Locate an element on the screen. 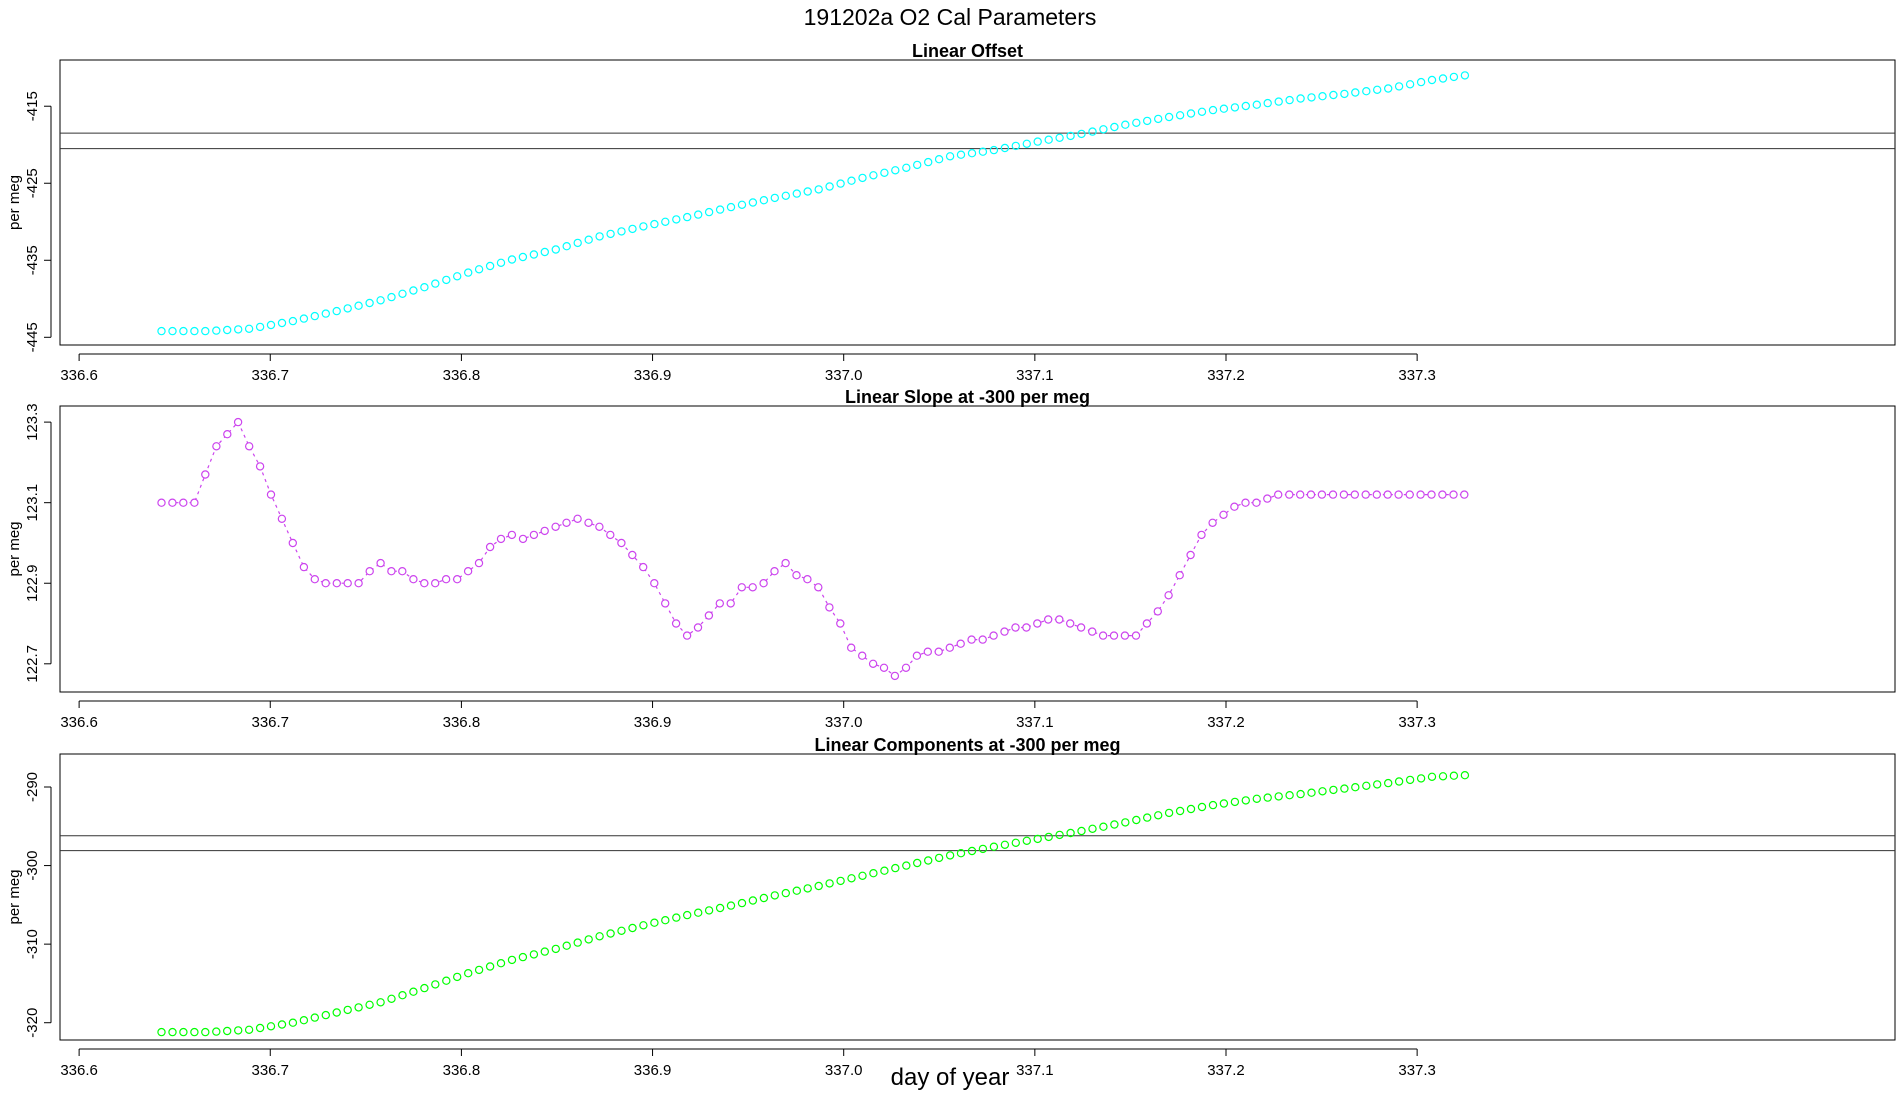  chart-slope-x-tick-label: 336.7 is located at coordinates (270, 722).